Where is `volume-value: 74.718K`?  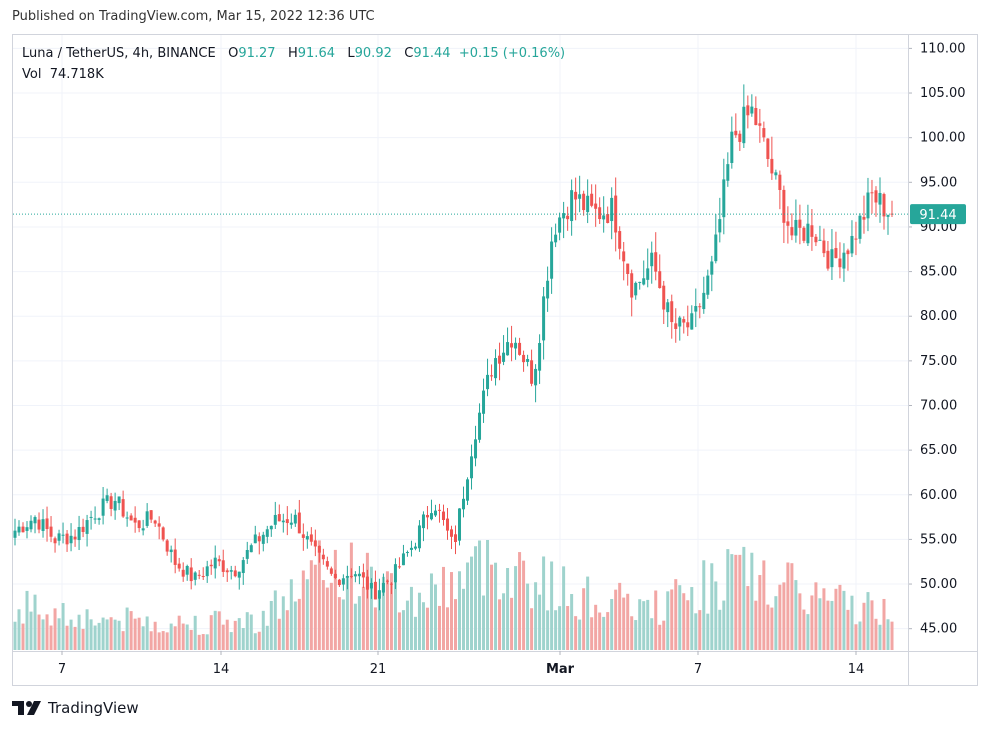
volume-value: 74.718K is located at coordinates (76, 74).